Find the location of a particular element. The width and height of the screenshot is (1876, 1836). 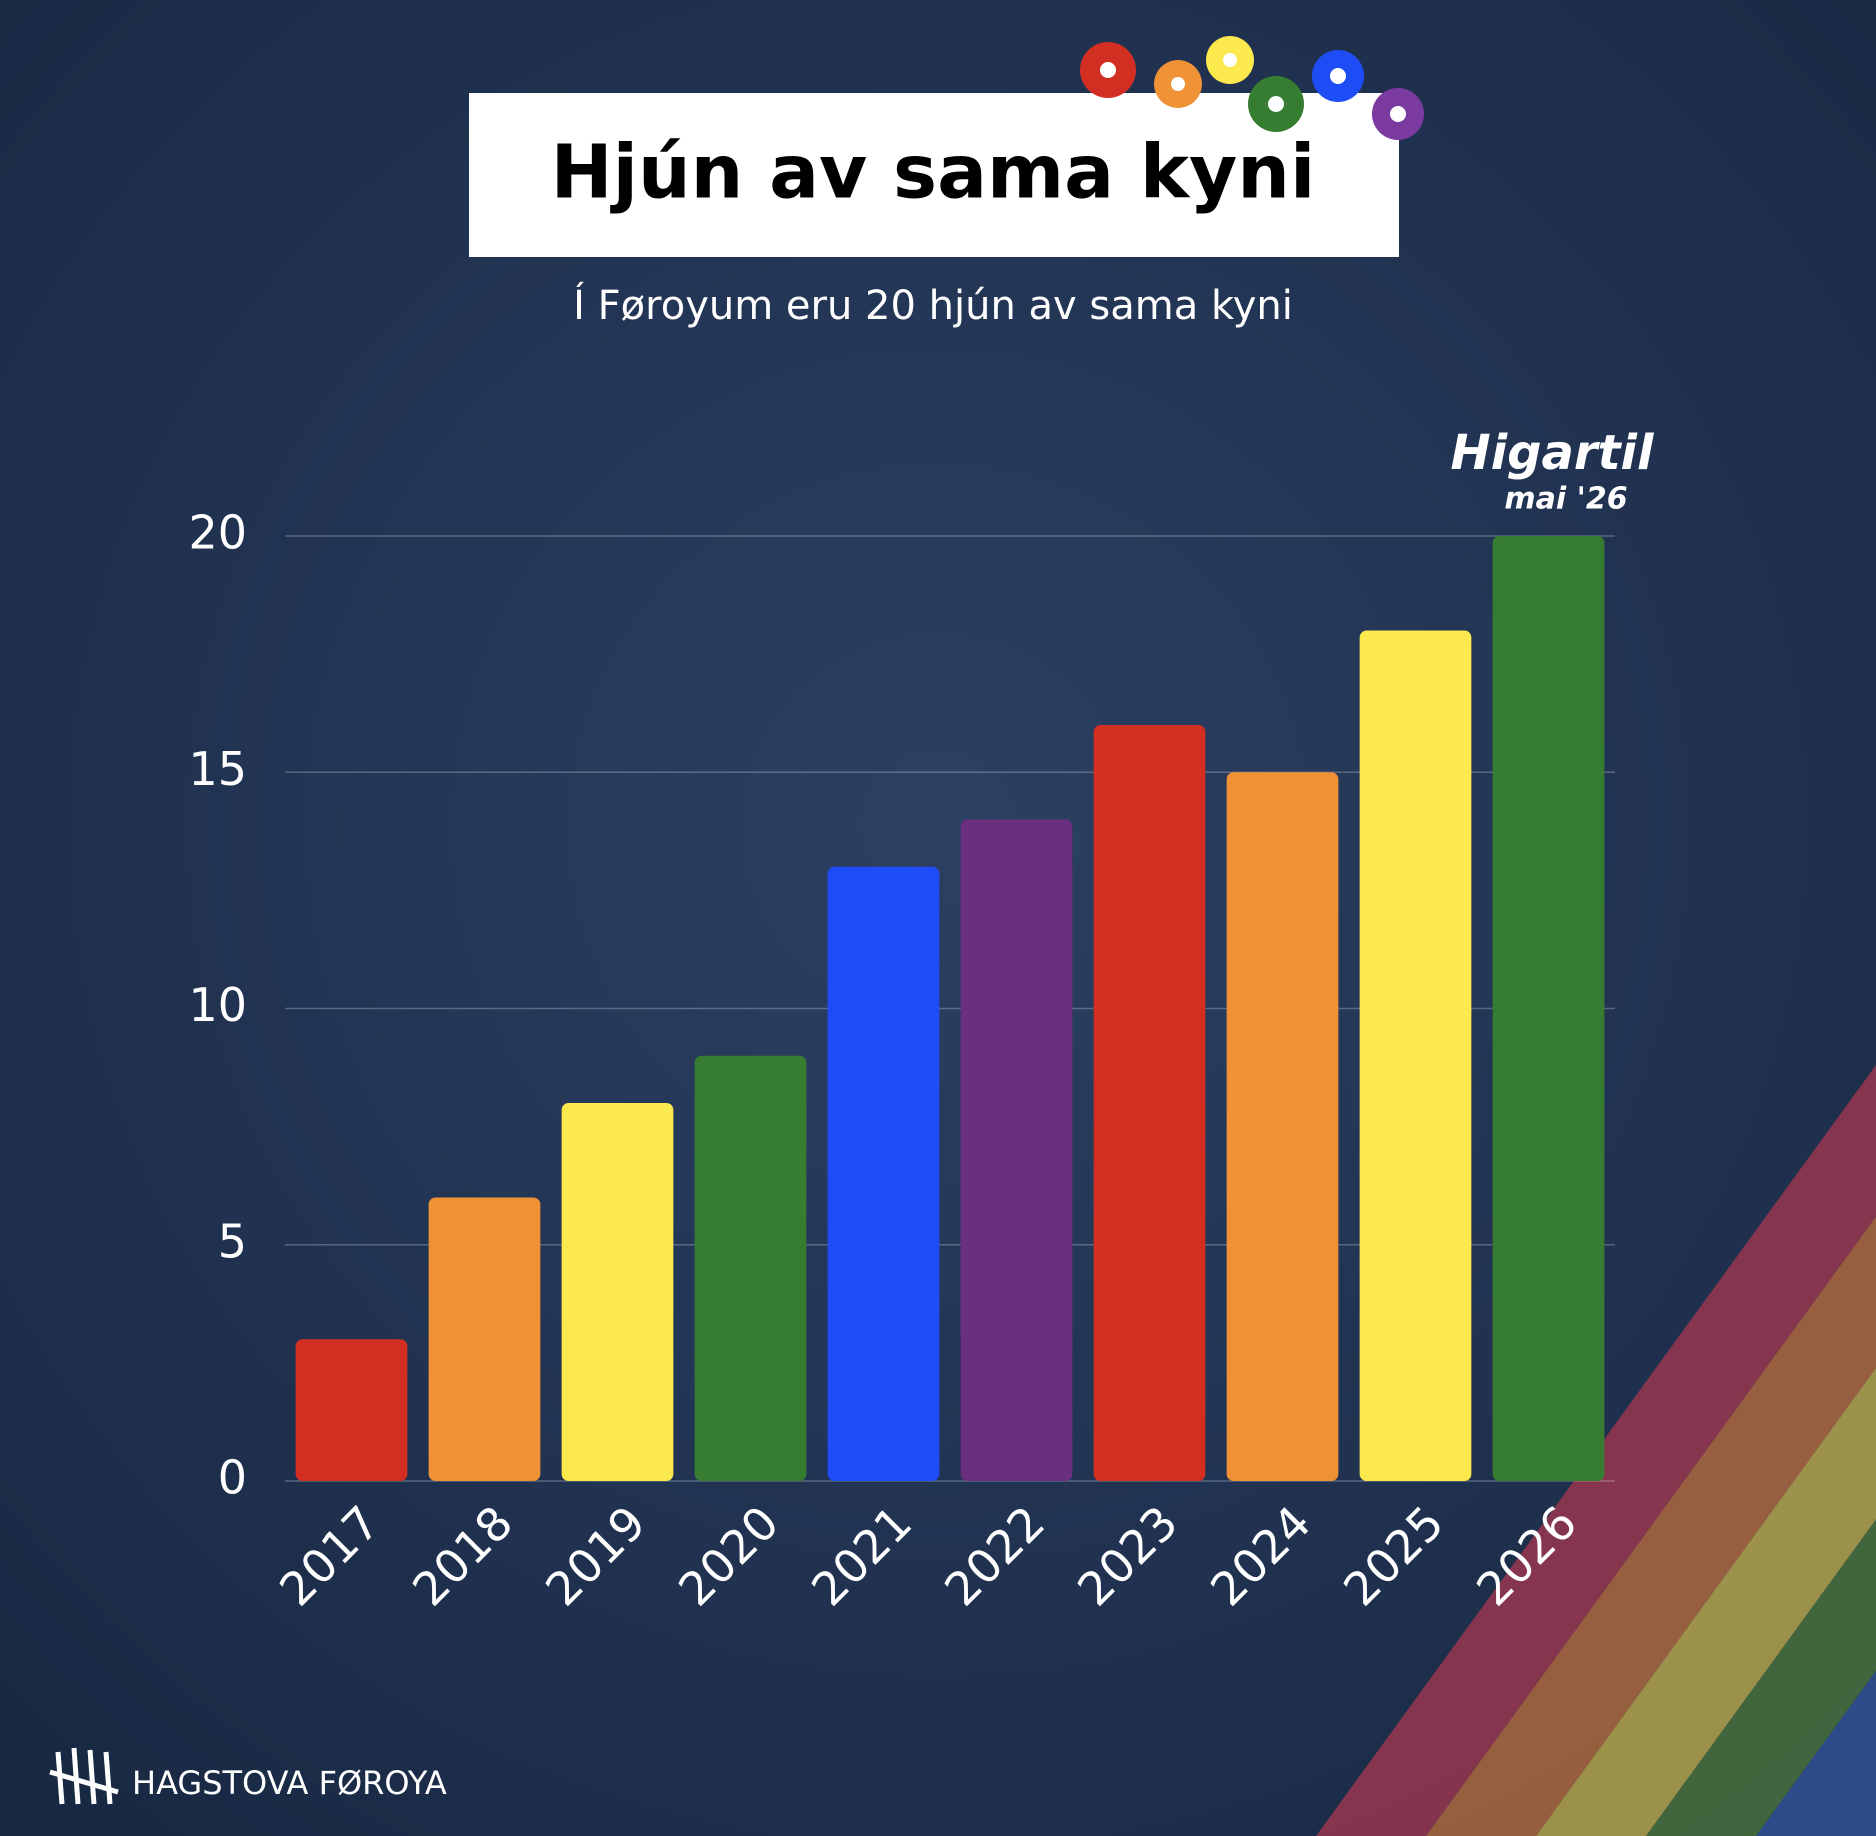

source: HAGSTOVA FØROYA is located at coordinates (289, 1783).